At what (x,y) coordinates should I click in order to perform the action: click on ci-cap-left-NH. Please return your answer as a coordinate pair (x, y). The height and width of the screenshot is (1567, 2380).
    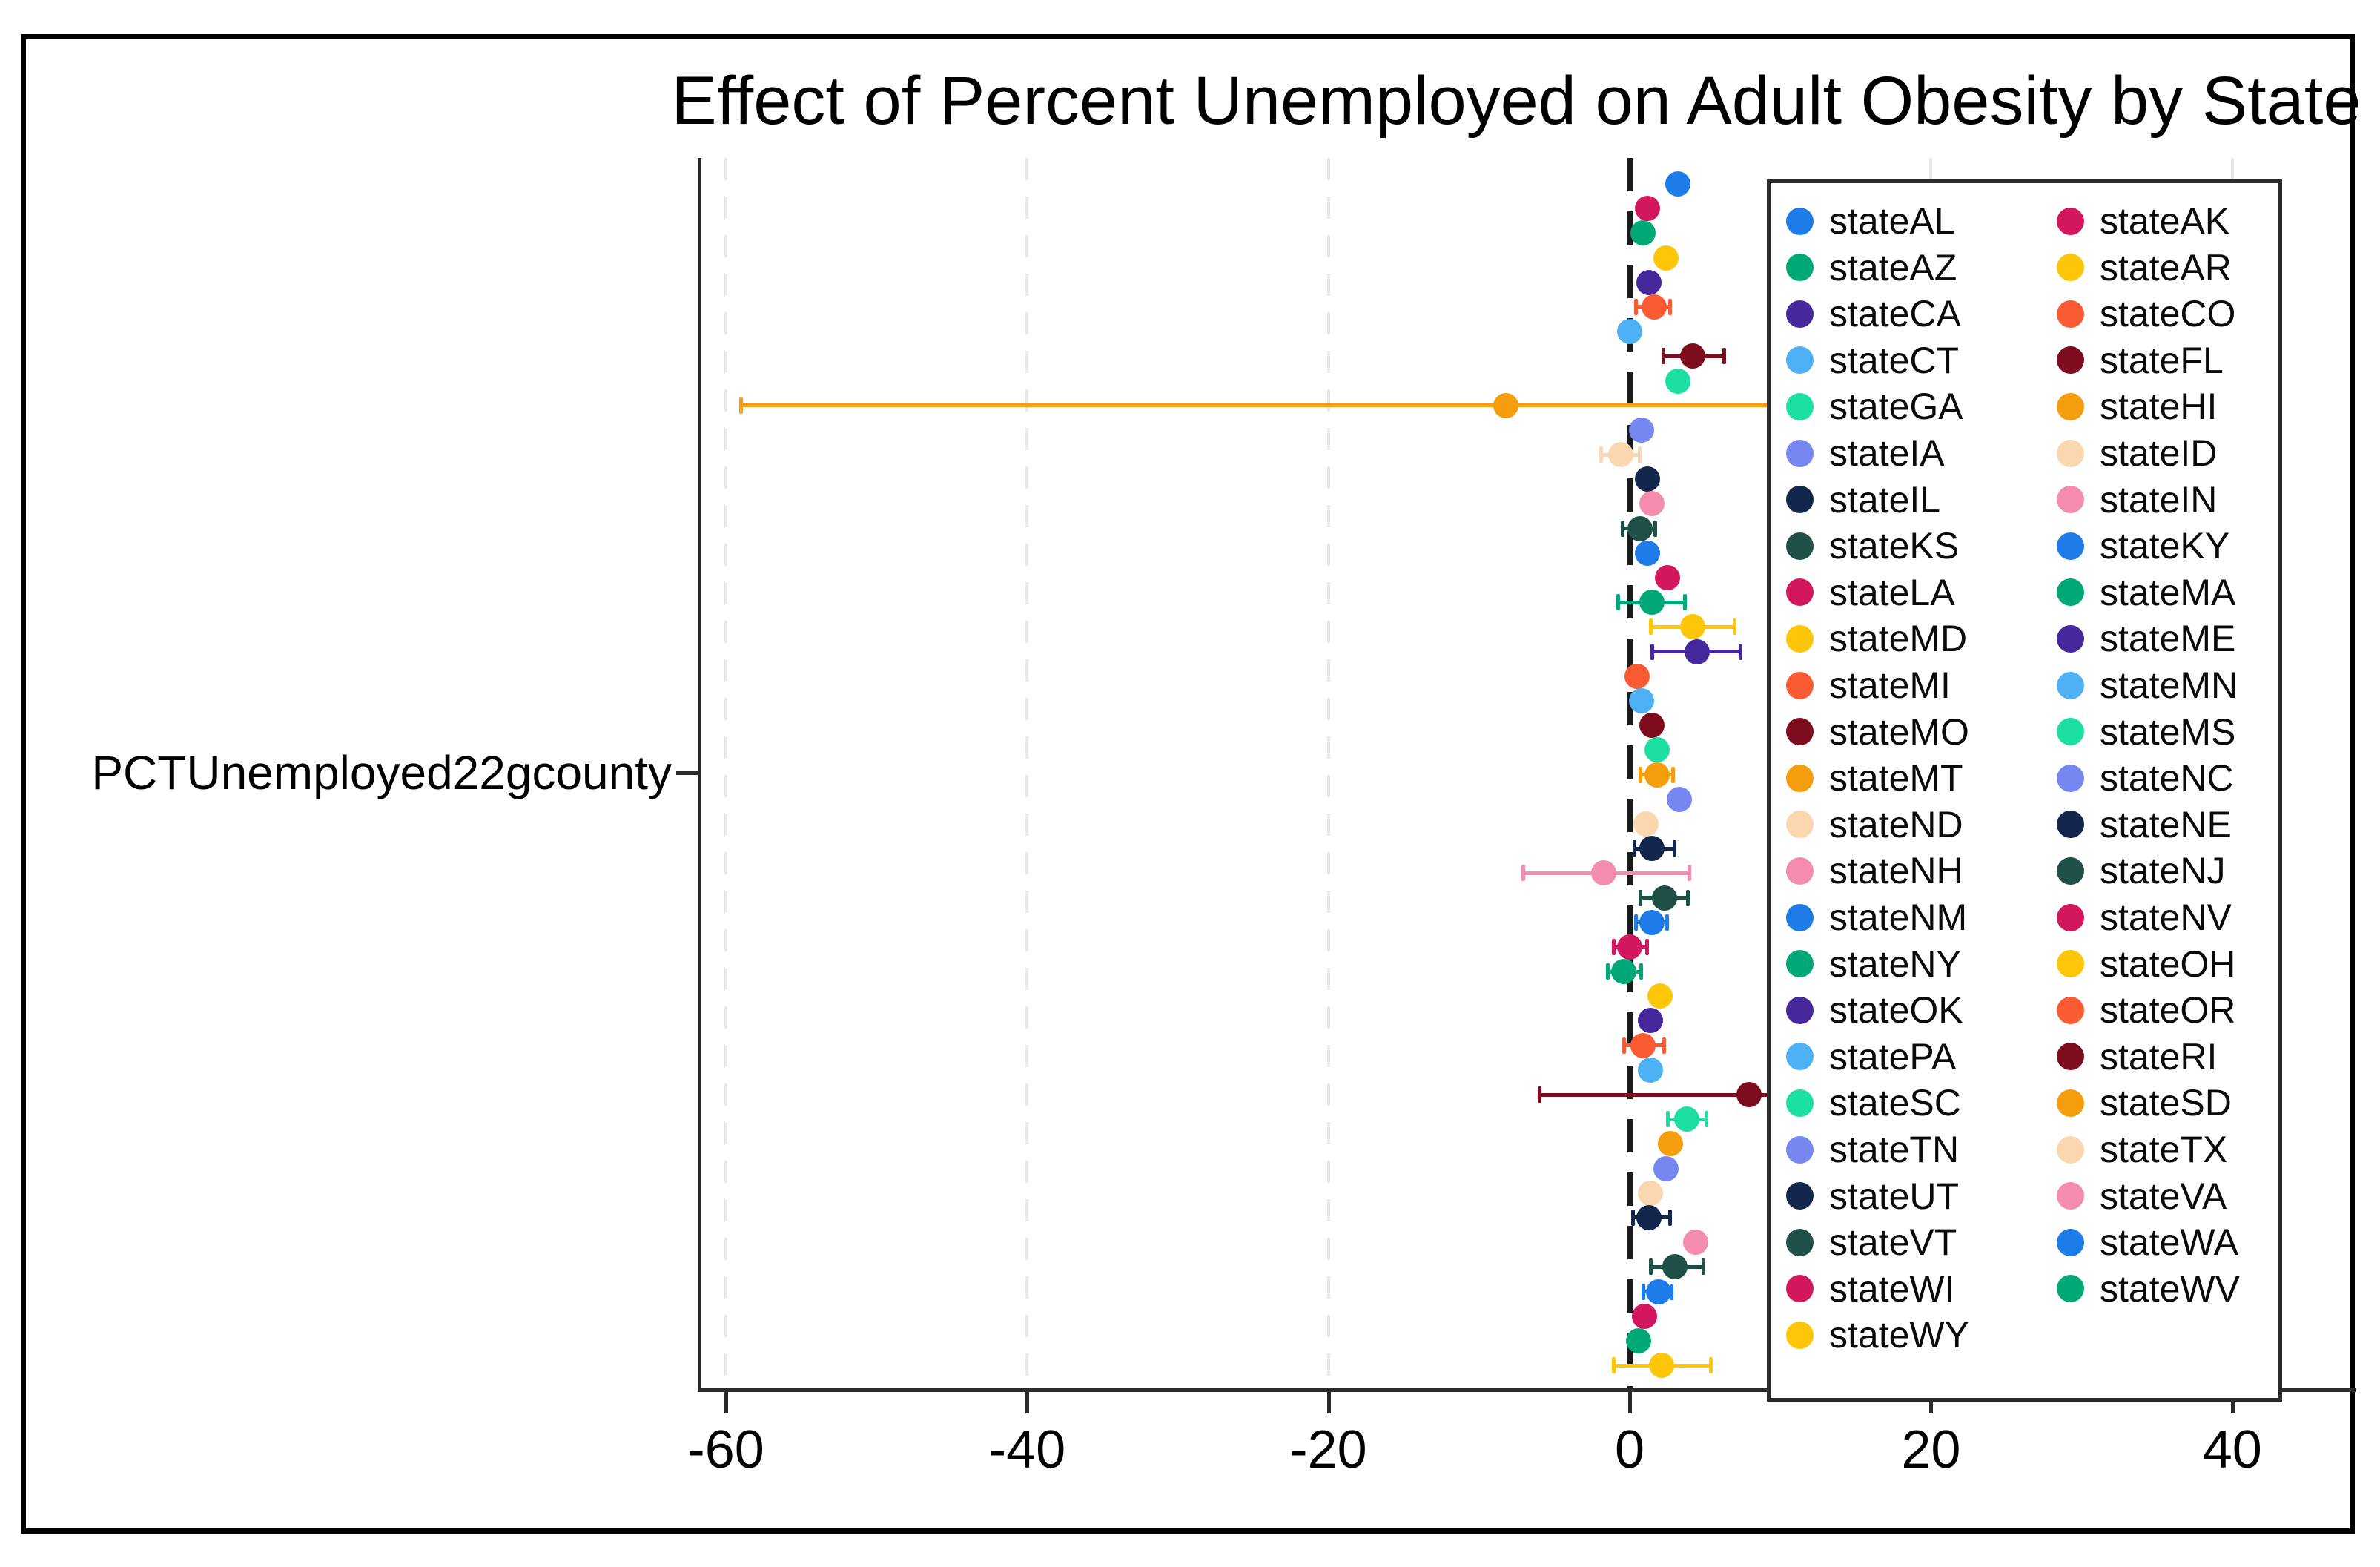
    Looking at the image, I should click on (1523, 873).